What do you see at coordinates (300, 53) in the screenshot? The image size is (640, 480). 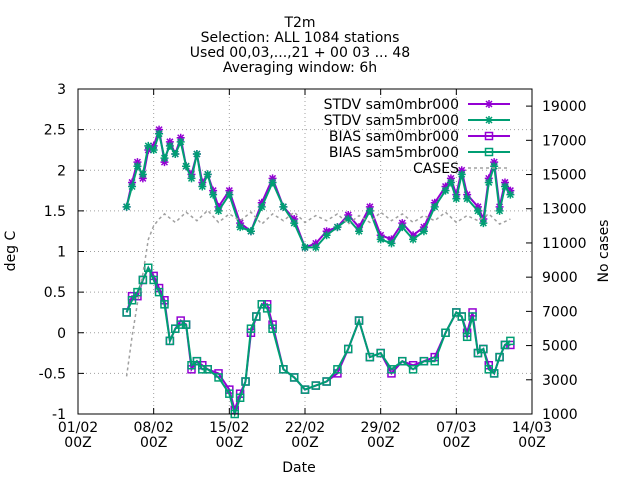 I see `chart-subtitle-line-2: Used 00,03,...,21 + 00 03 ... 48` at bounding box center [300, 53].